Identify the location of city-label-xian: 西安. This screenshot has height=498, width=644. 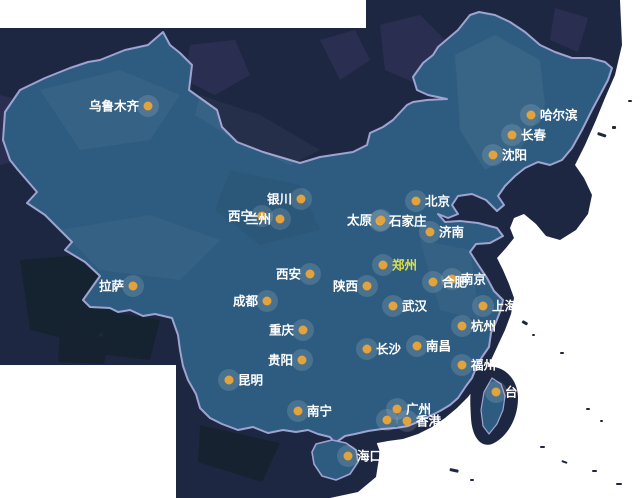
(288, 274).